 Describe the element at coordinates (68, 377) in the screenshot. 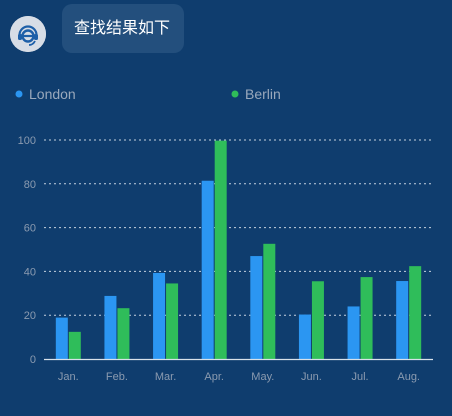

I see `x-tick-label: Jan.` at that location.